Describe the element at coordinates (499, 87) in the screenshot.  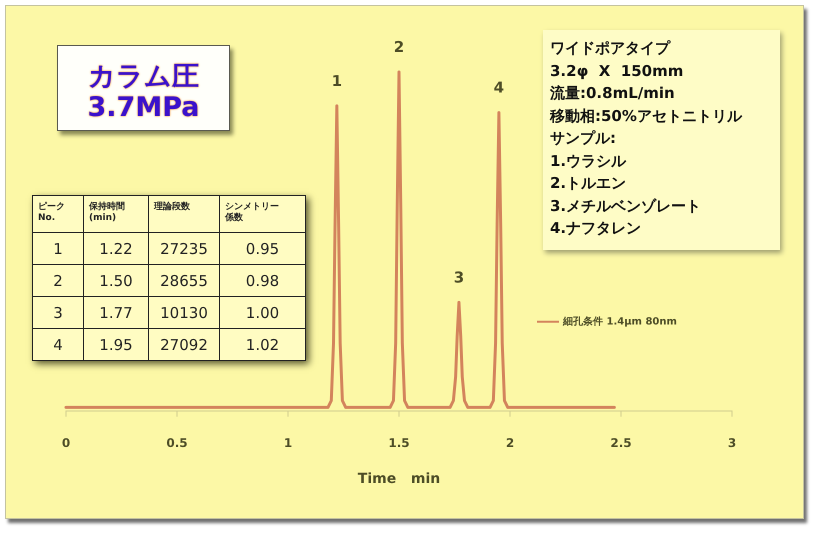
I see `annotation: 4` at that location.